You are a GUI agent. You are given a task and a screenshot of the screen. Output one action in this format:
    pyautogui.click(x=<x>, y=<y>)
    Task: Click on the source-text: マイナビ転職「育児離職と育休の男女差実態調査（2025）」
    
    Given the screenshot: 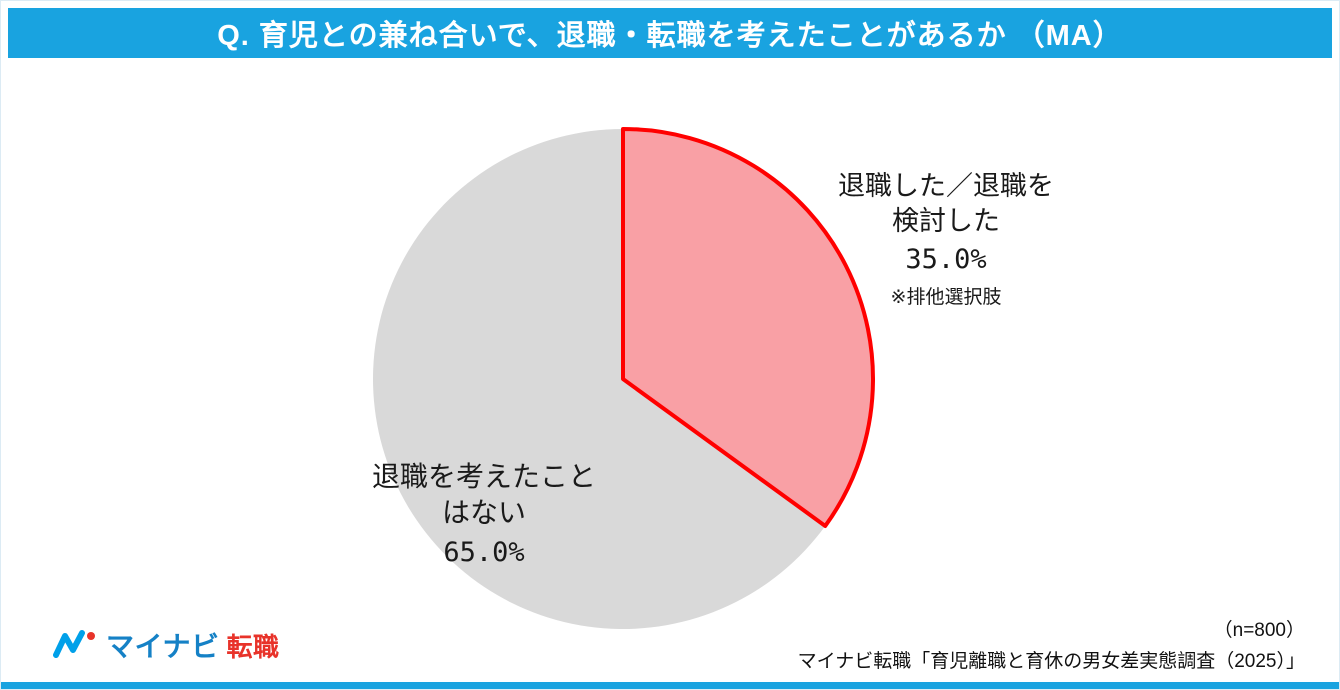 What is the action you would take?
    pyautogui.click(x=1051, y=661)
    